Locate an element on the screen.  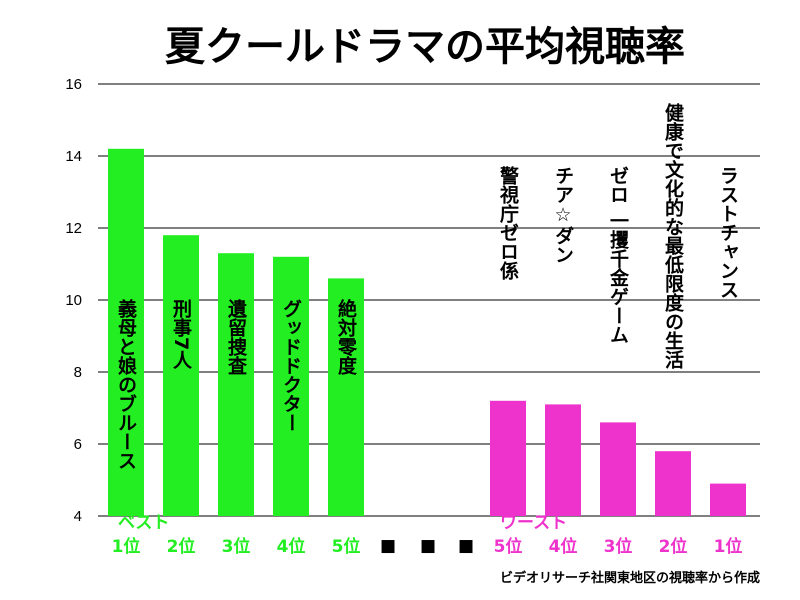
group-labels: ベスト ワースト is located at coordinates (342, 523).